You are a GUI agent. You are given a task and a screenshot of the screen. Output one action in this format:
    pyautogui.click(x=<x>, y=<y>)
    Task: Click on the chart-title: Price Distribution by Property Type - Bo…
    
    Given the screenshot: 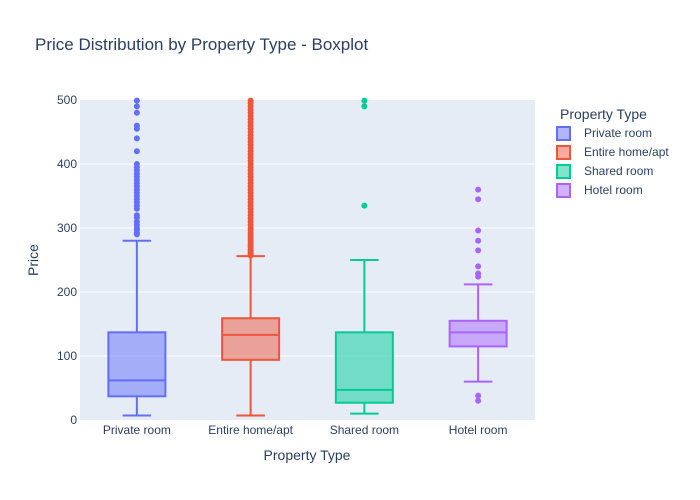 What is the action you would take?
    pyautogui.click(x=201, y=44)
    